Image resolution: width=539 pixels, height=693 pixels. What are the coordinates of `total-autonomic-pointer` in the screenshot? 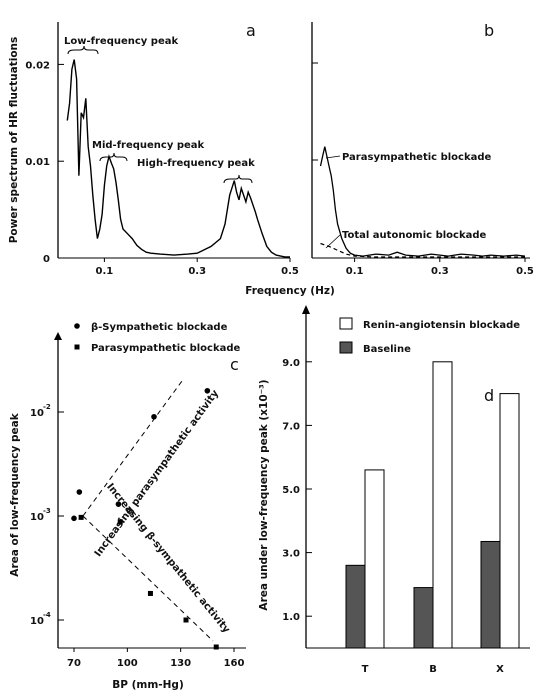 It's located at (333, 241).